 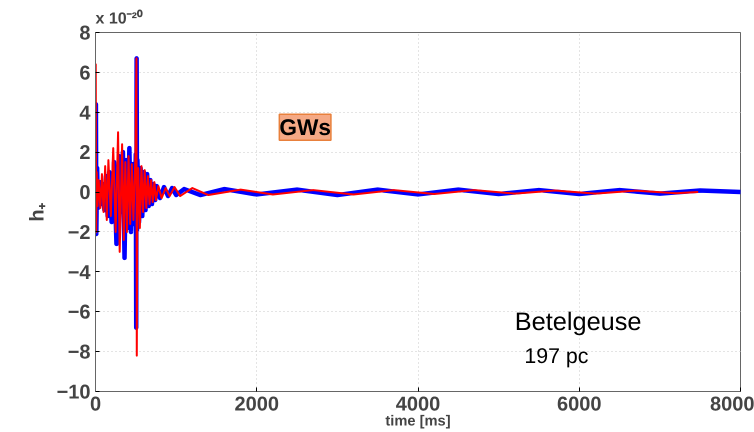 What do you see at coordinates (578, 322) in the screenshot?
I see `annotation: Betelgeuse` at bounding box center [578, 322].